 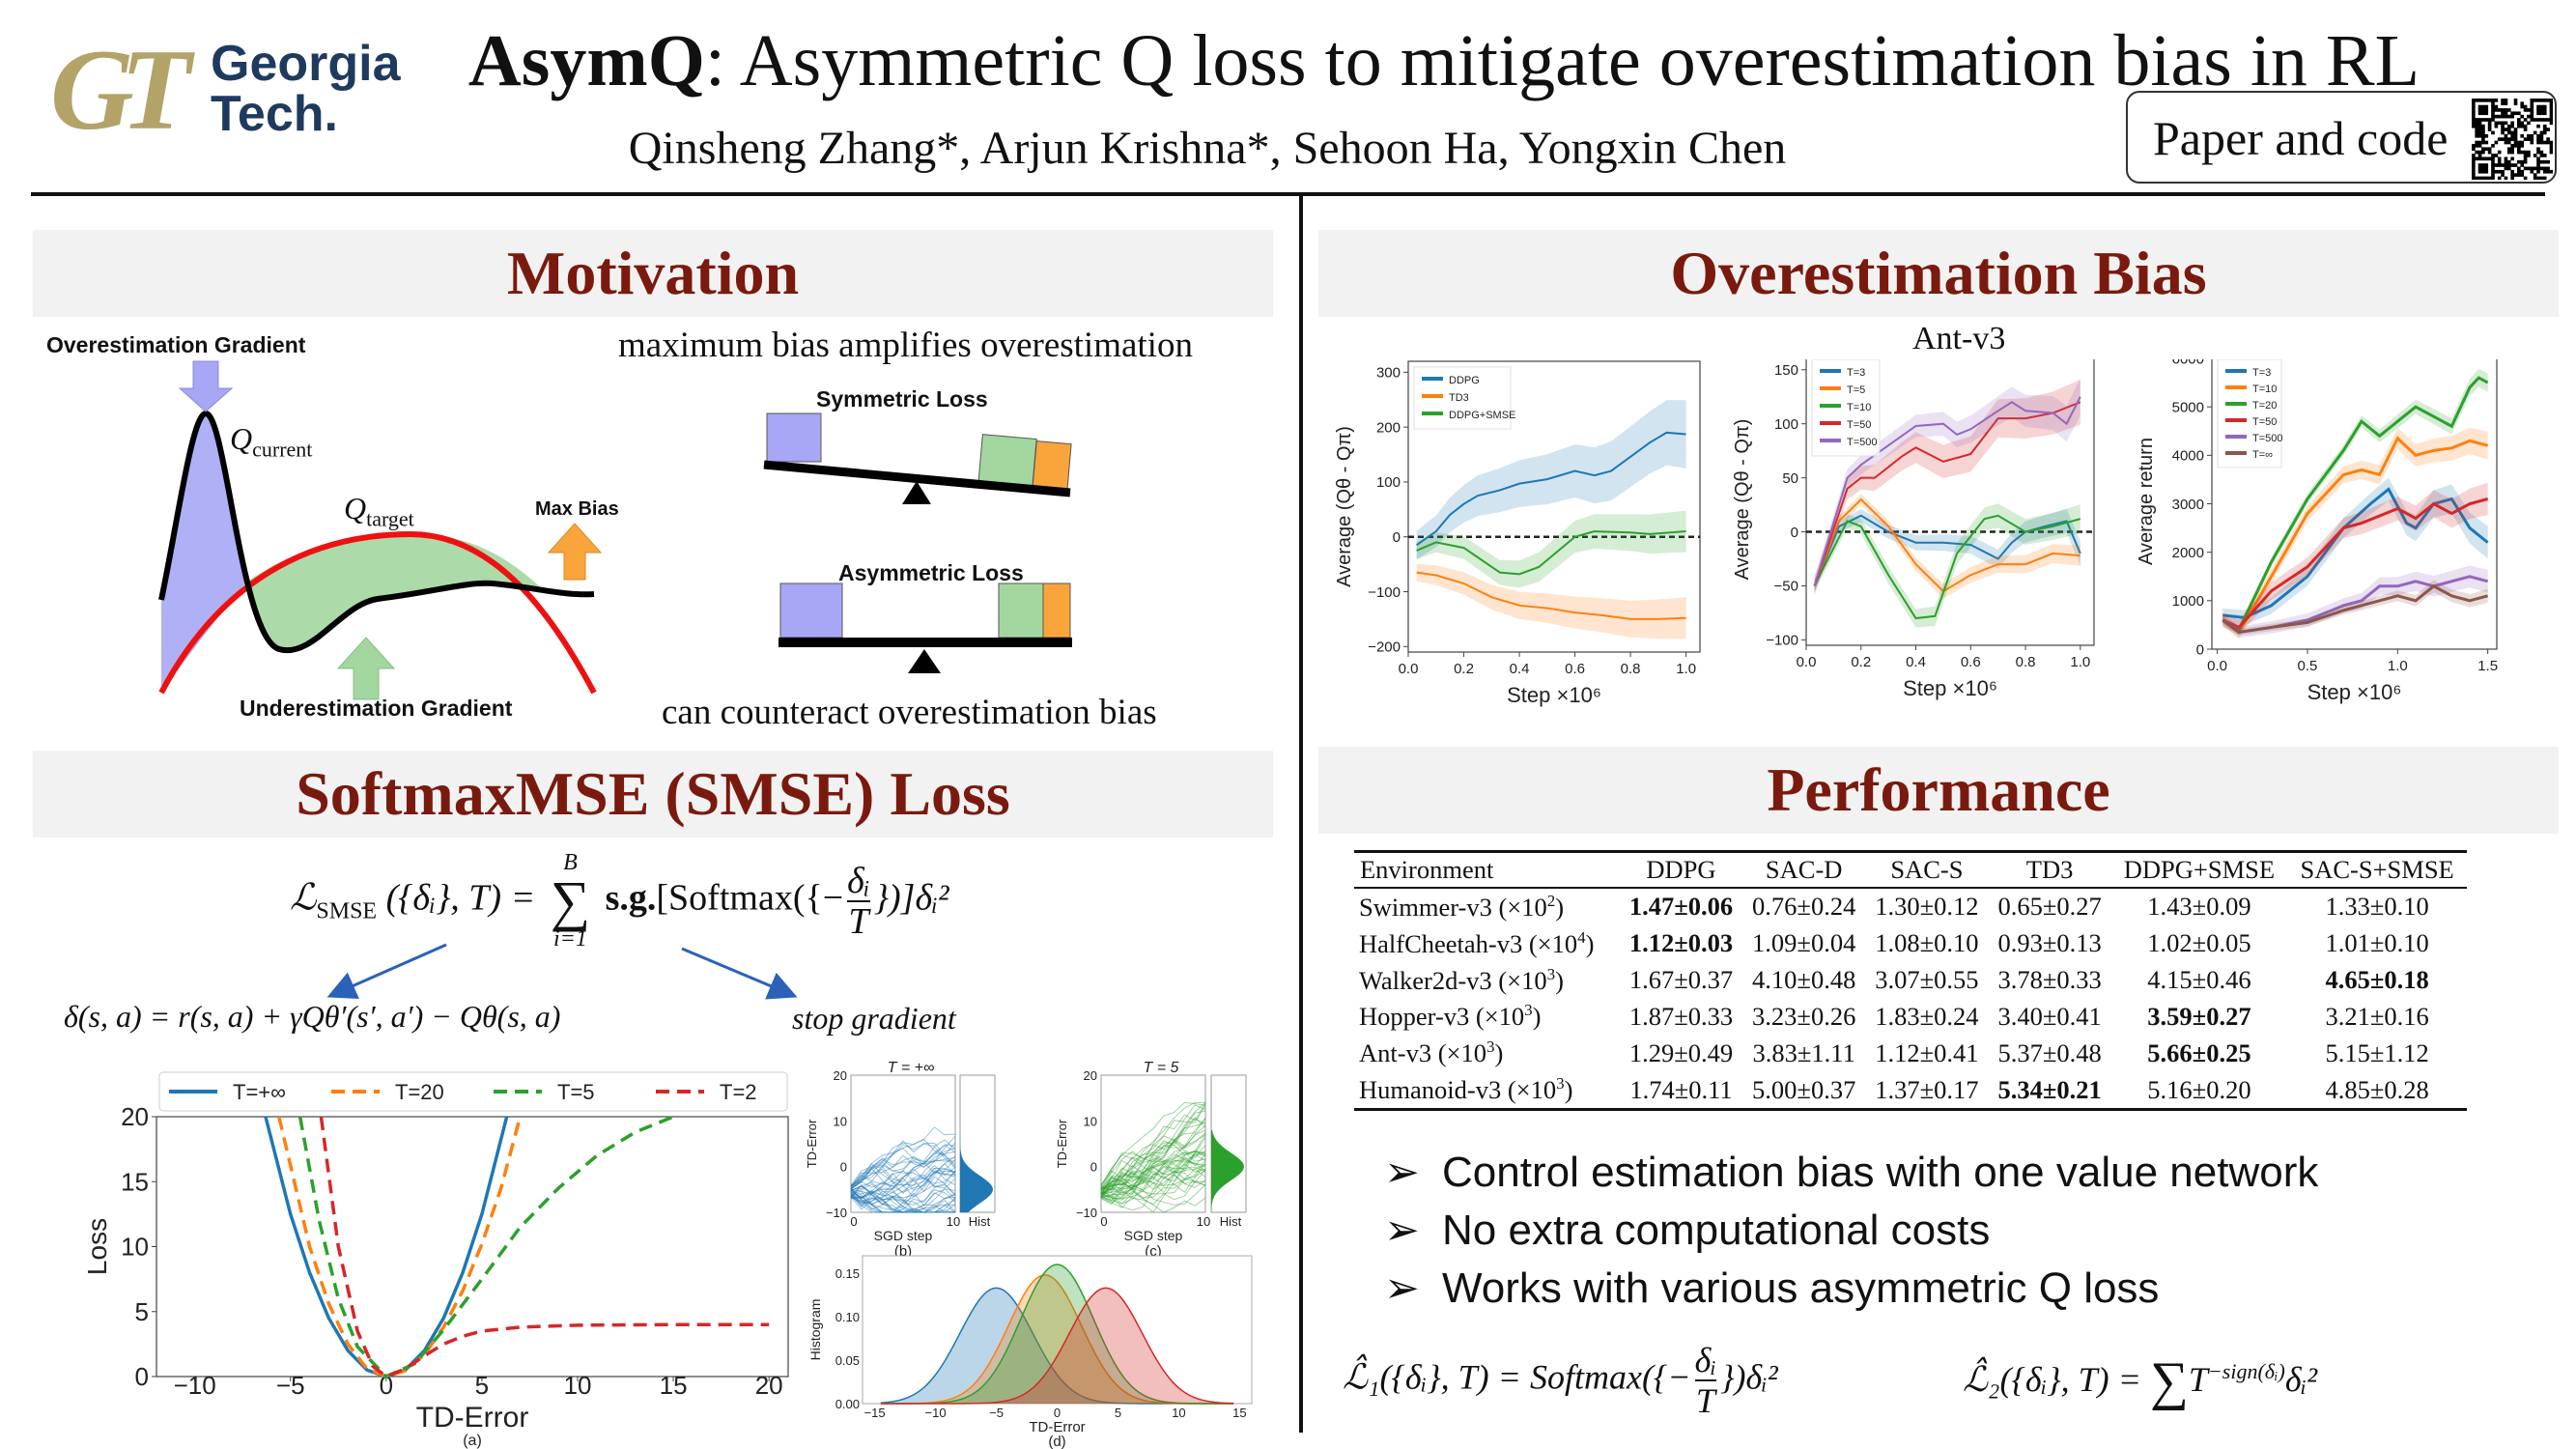 I want to click on y-tick-label: 0.15, so click(x=847, y=1273).